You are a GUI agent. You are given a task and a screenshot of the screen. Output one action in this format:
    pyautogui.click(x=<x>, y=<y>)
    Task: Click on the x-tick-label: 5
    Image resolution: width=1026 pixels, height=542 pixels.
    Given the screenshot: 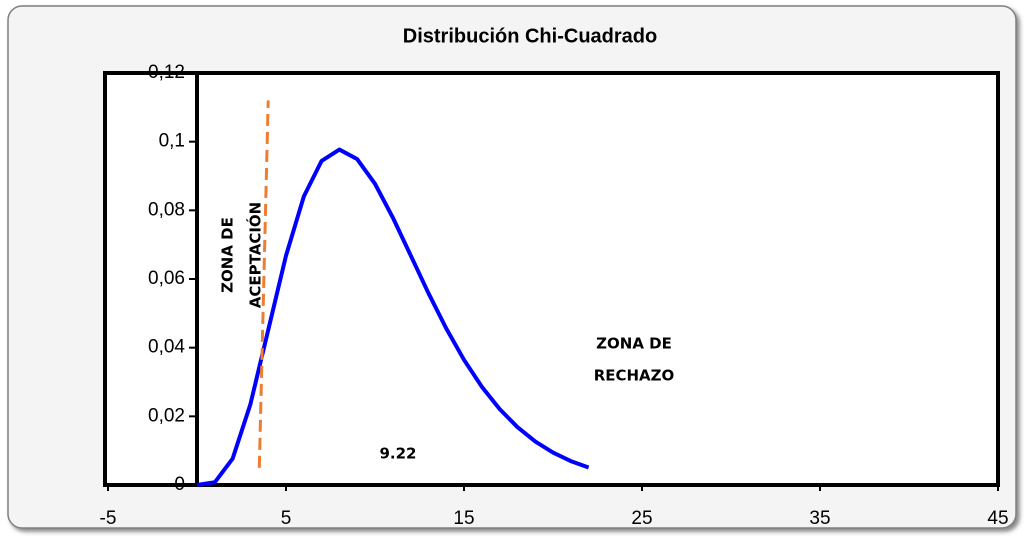 What is the action you would take?
    pyautogui.click(x=286, y=518)
    